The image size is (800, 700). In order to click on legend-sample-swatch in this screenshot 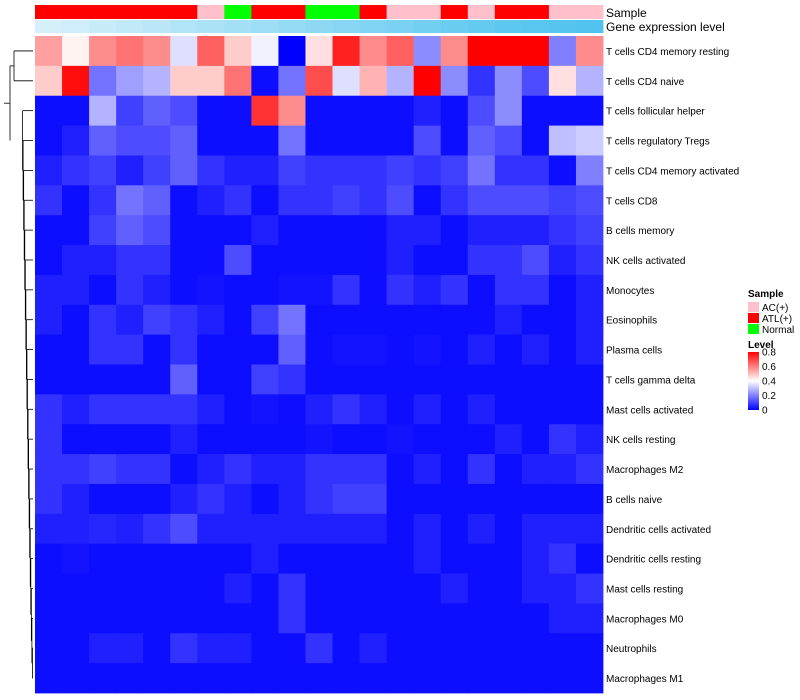, I will do `click(753, 329)`.